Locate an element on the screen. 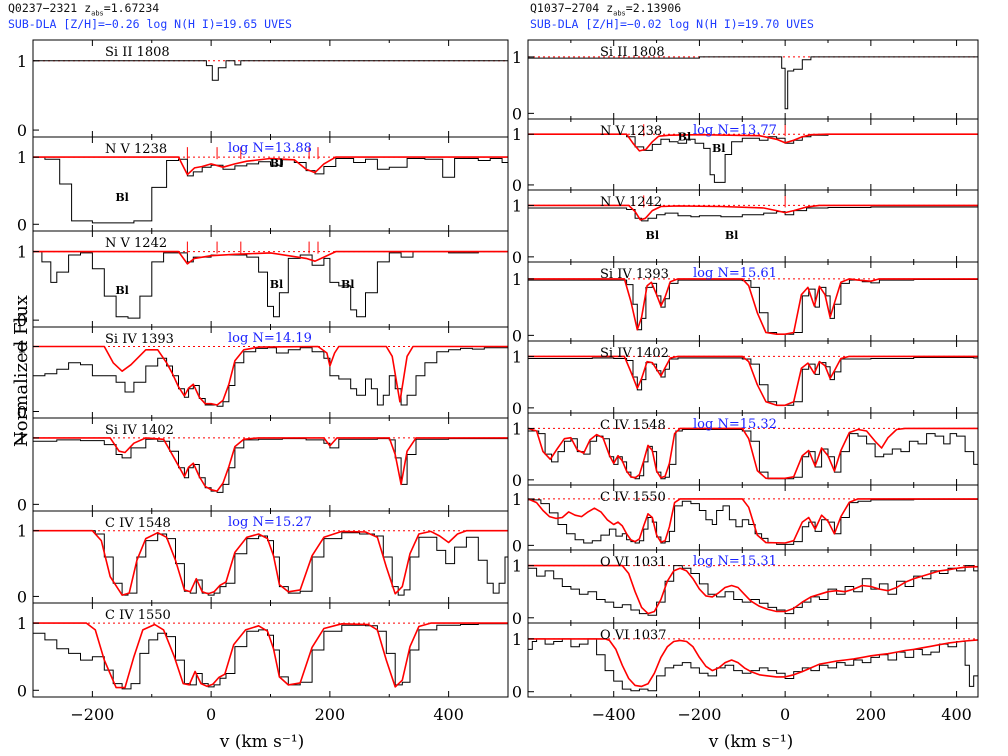 The height and width of the screenshot is (756, 1008). left-qso-name: Q0237−2321 is located at coordinates (43, 8).